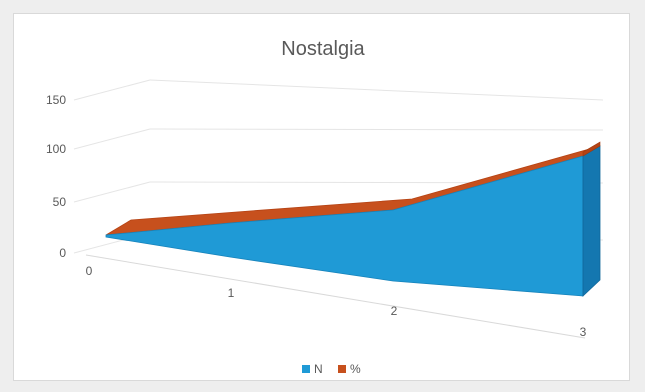 This screenshot has height=392, width=645. I want to click on y-tick-label-100: 100, so click(56, 149).